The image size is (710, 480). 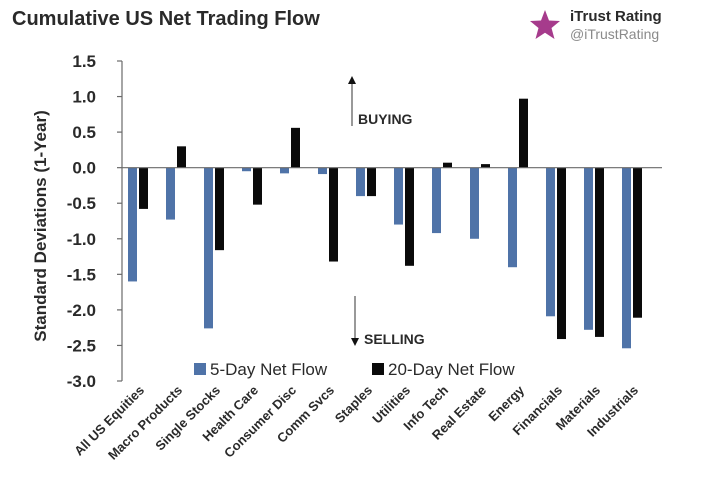 What do you see at coordinates (94, 221) in the screenshot?
I see `y-axis-ticks: 1.5 1.0 0.5 0.0 -0.5 -1.0 -1.5 -2.0 -2.5 -3.0` at bounding box center [94, 221].